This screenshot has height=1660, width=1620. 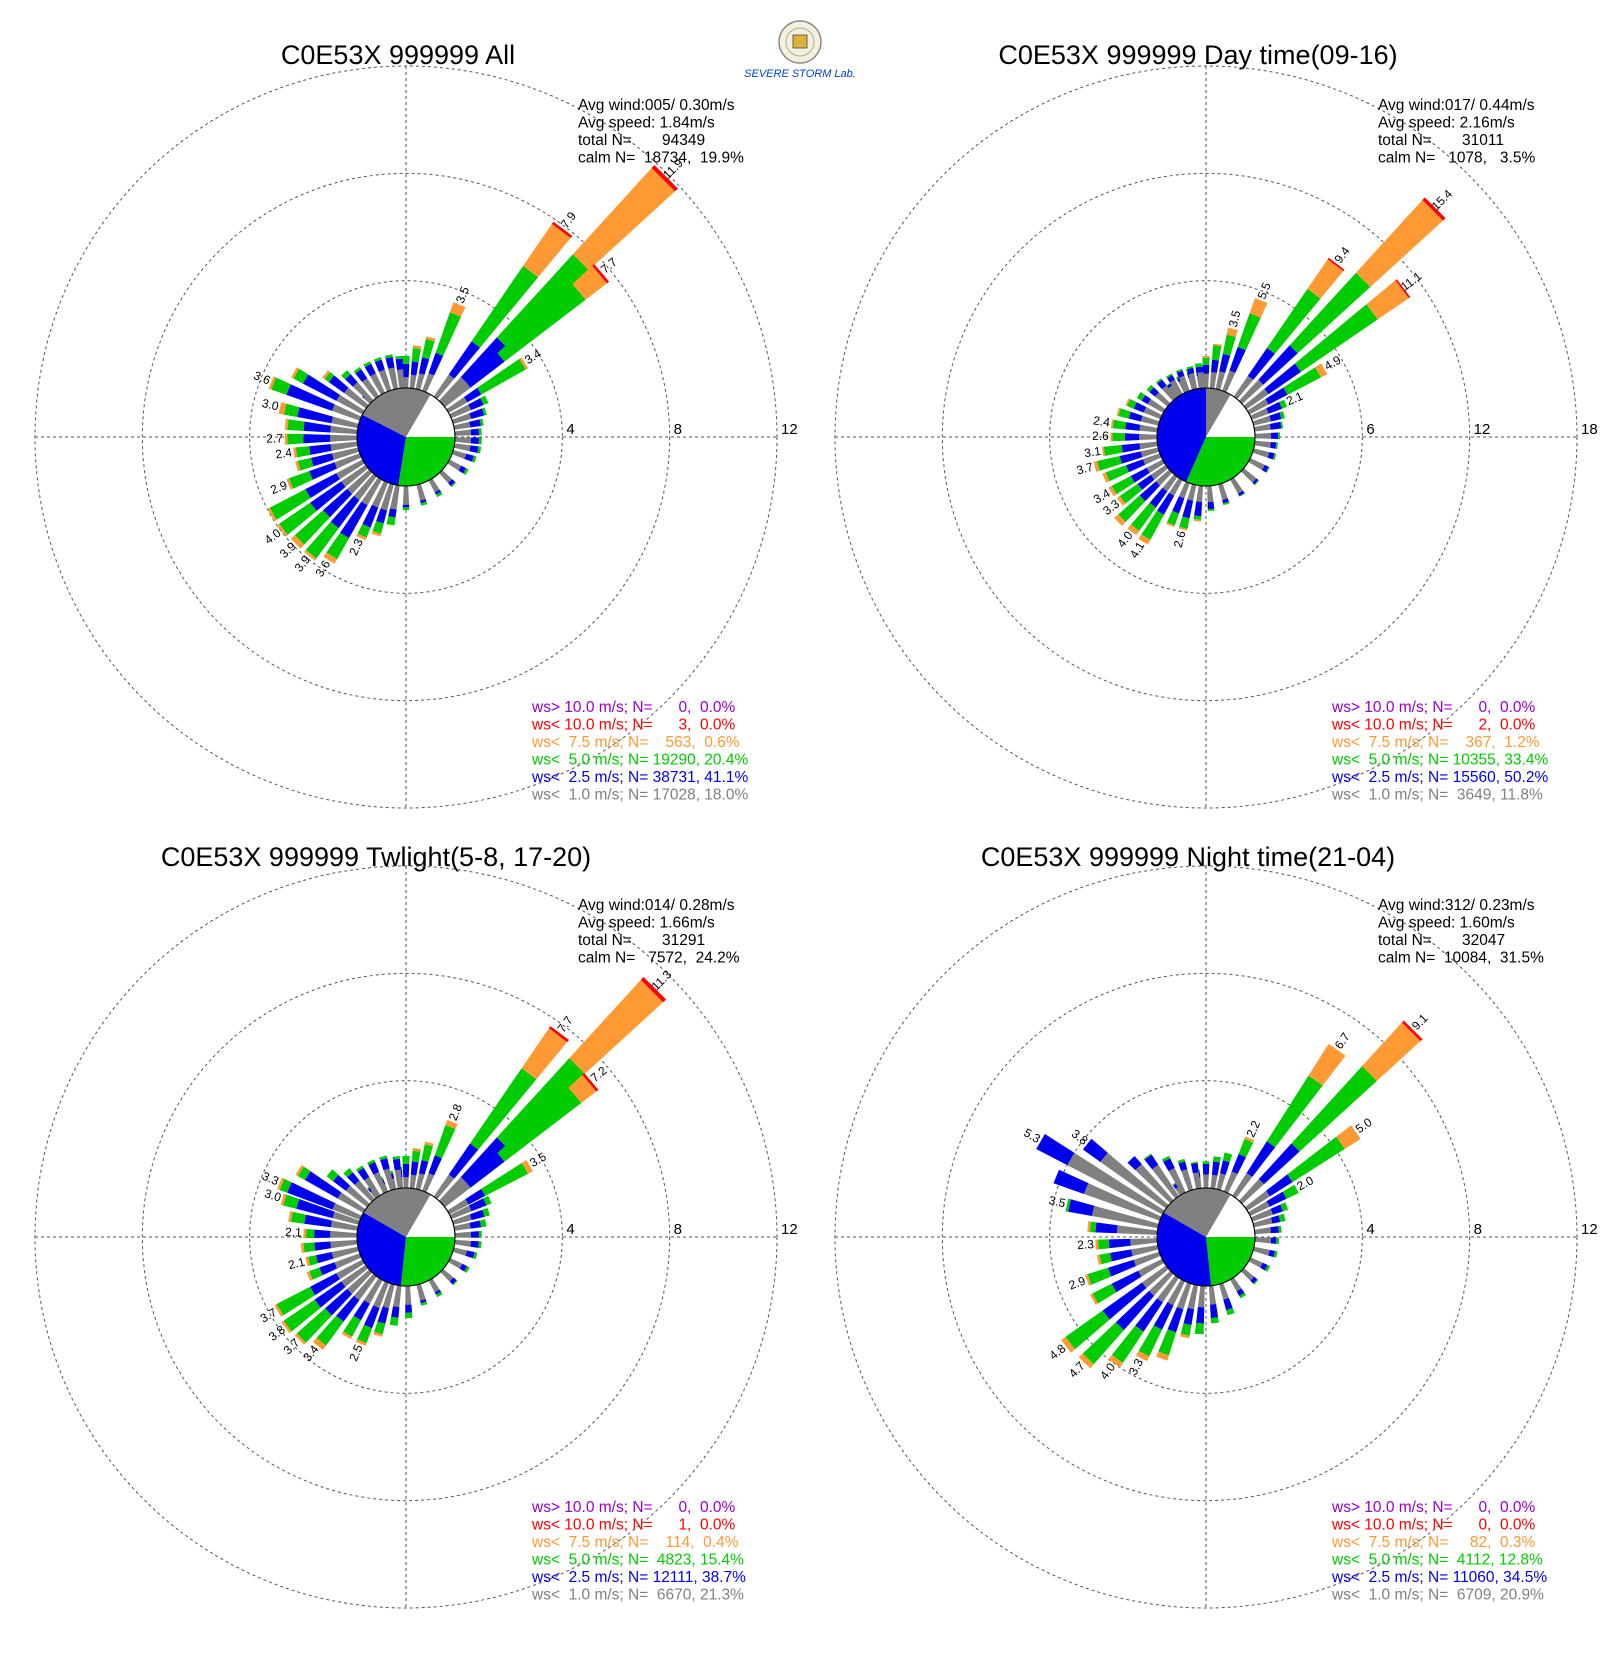 What do you see at coordinates (1086, 1244) in the screenshot?
I see `petal-label: 2.3` at bounding box center [1086, 1244].